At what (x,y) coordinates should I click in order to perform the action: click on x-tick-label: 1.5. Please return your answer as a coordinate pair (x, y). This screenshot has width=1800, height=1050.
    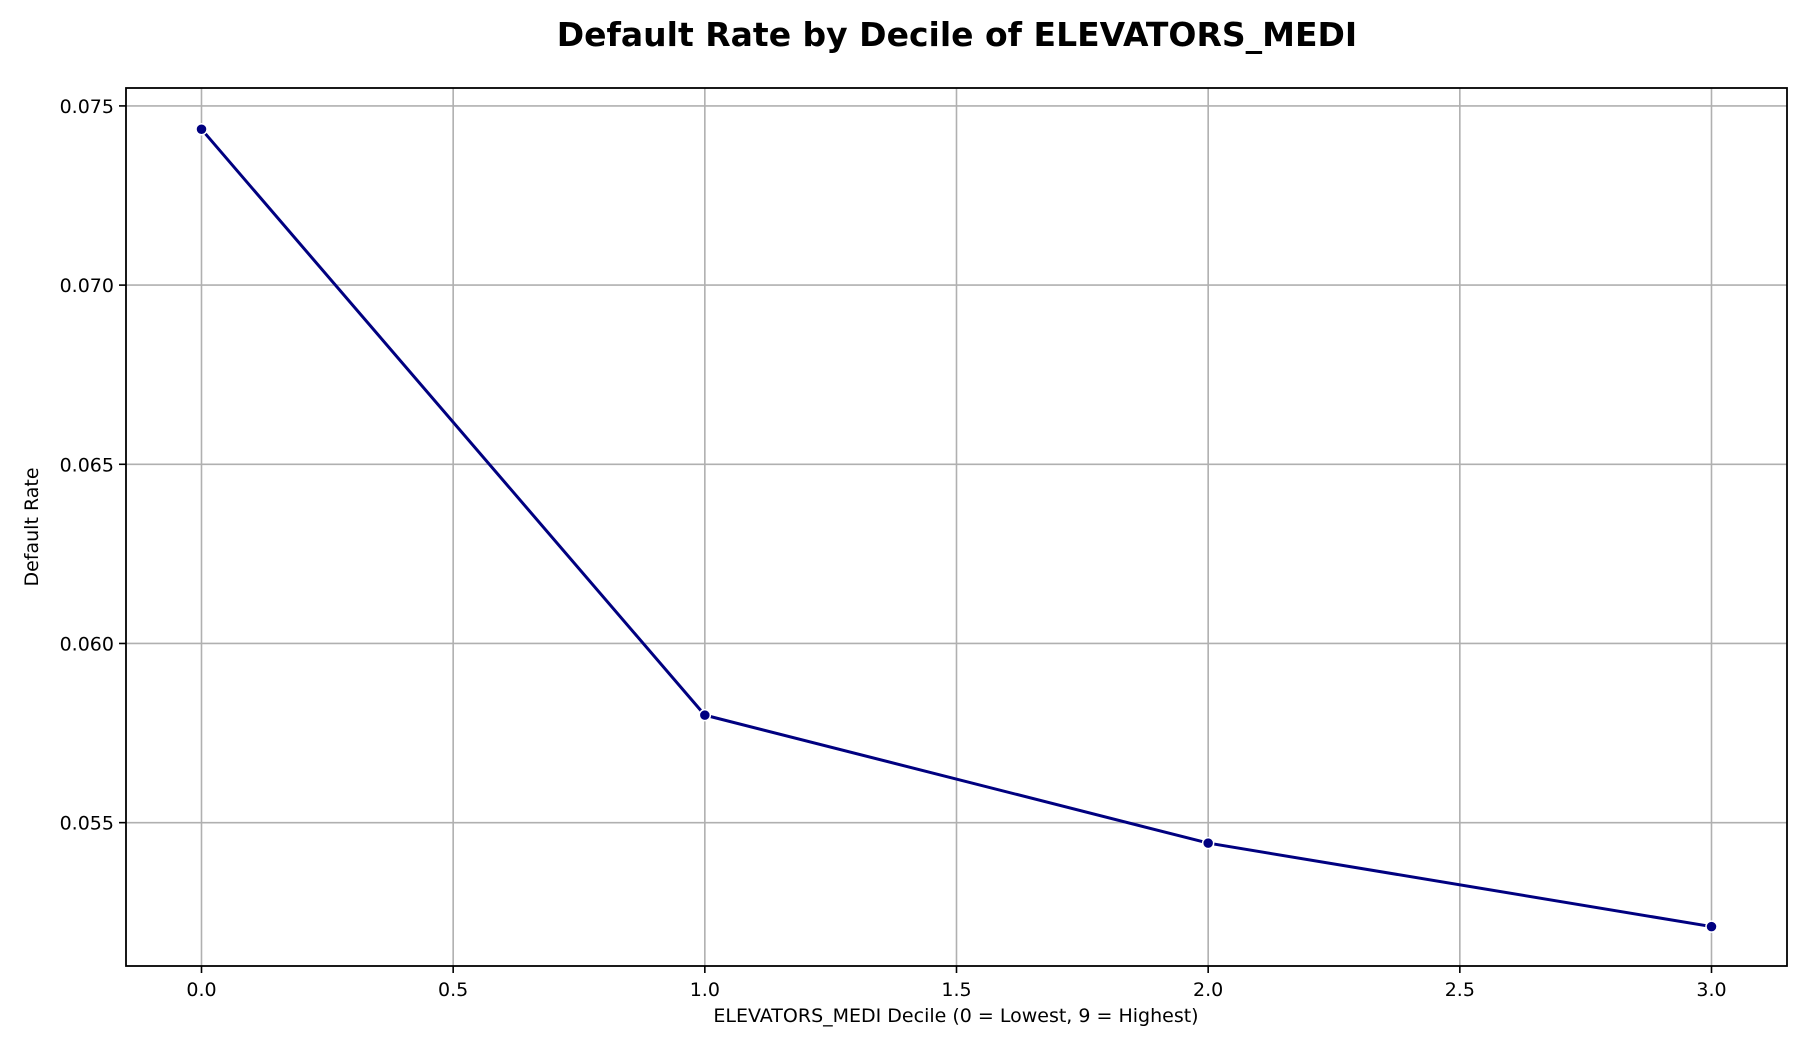
    Looking at the image, I should click on (956, 990).